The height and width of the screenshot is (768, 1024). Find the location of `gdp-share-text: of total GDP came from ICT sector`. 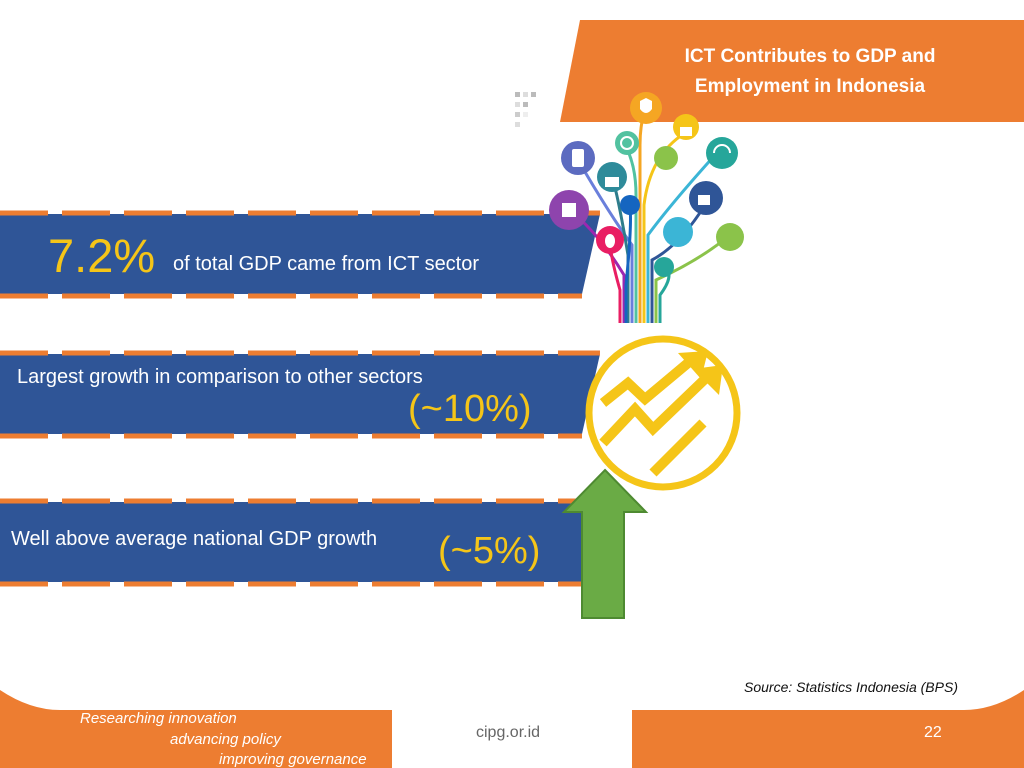

gdp-share-text: of total GDP came from ICT sector is located at coordinates (326, 264).